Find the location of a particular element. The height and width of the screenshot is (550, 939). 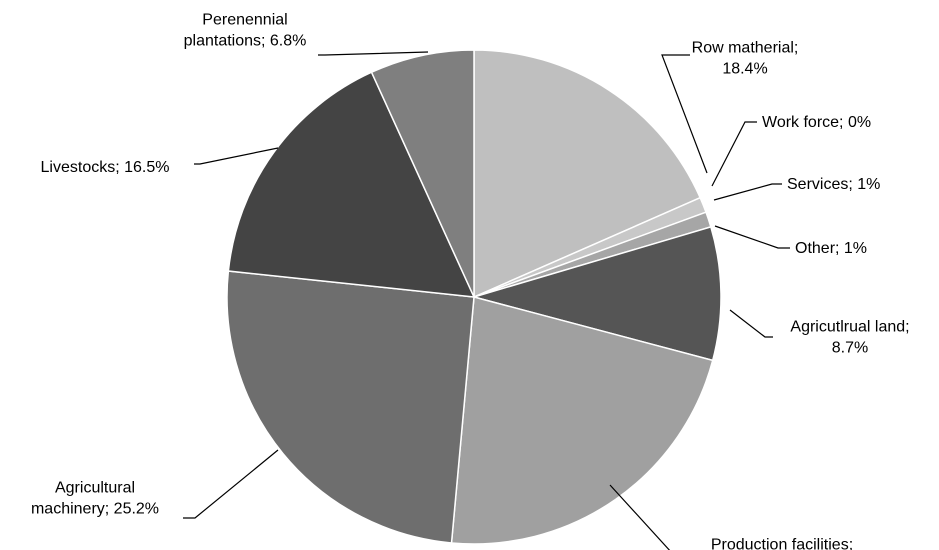

slice-label-line: plantations; 6.8% is located at coordinates (245, 41).